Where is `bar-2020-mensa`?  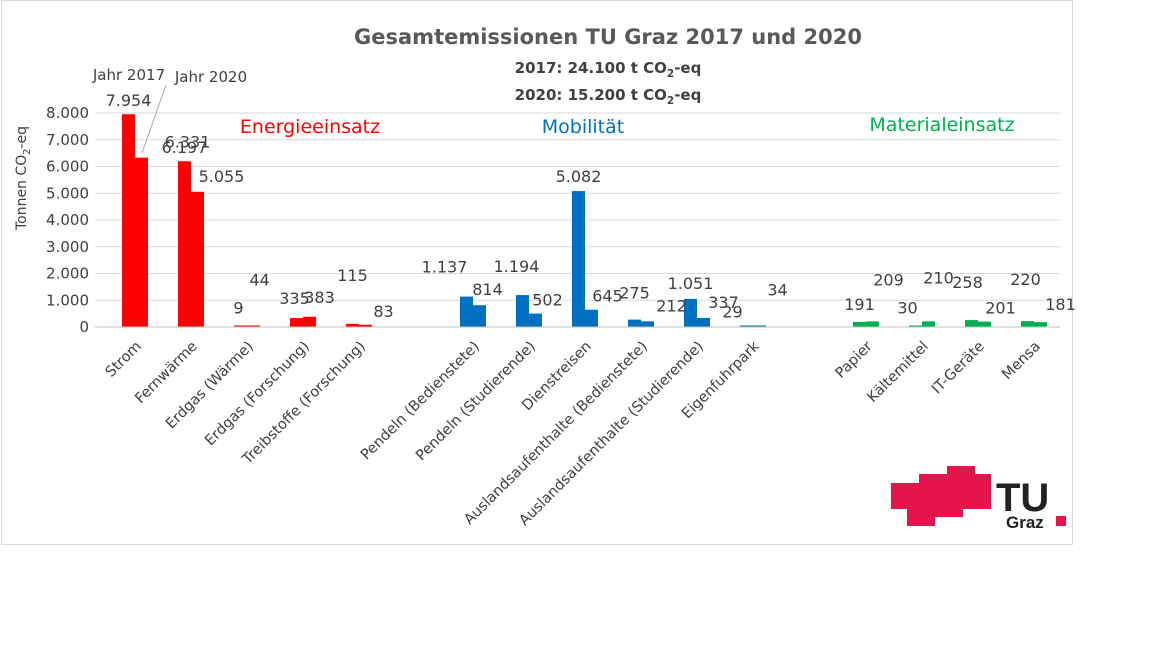
bar-2020-mensa is located at coordinates (1040, 324).